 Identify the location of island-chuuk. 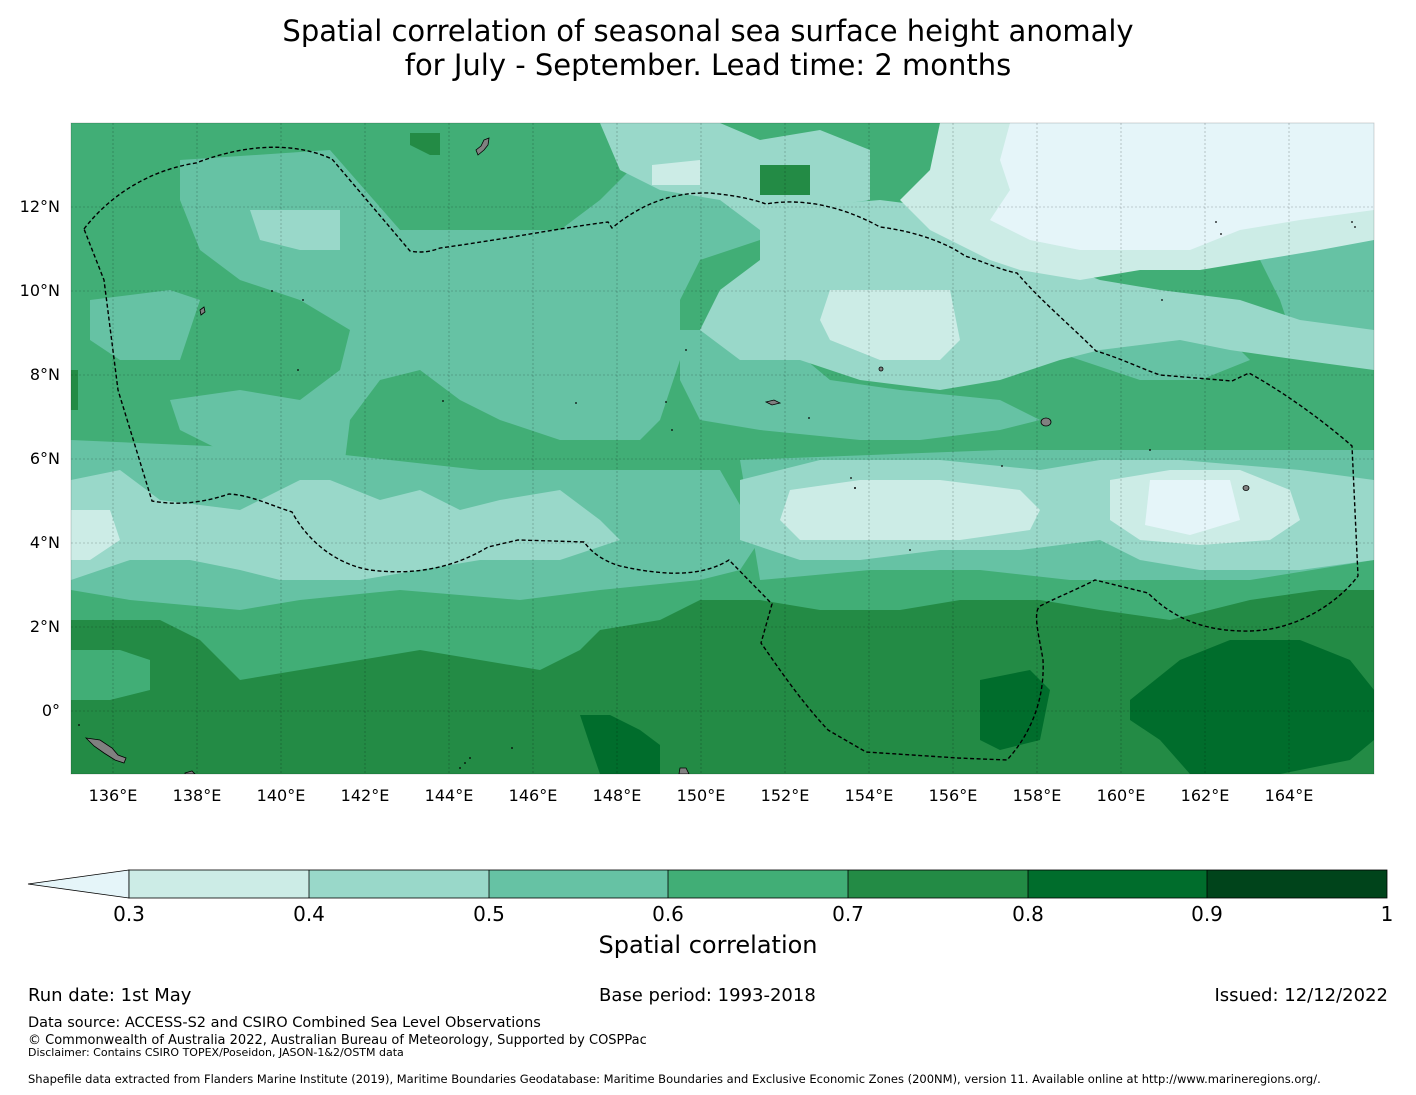
(773, 402).